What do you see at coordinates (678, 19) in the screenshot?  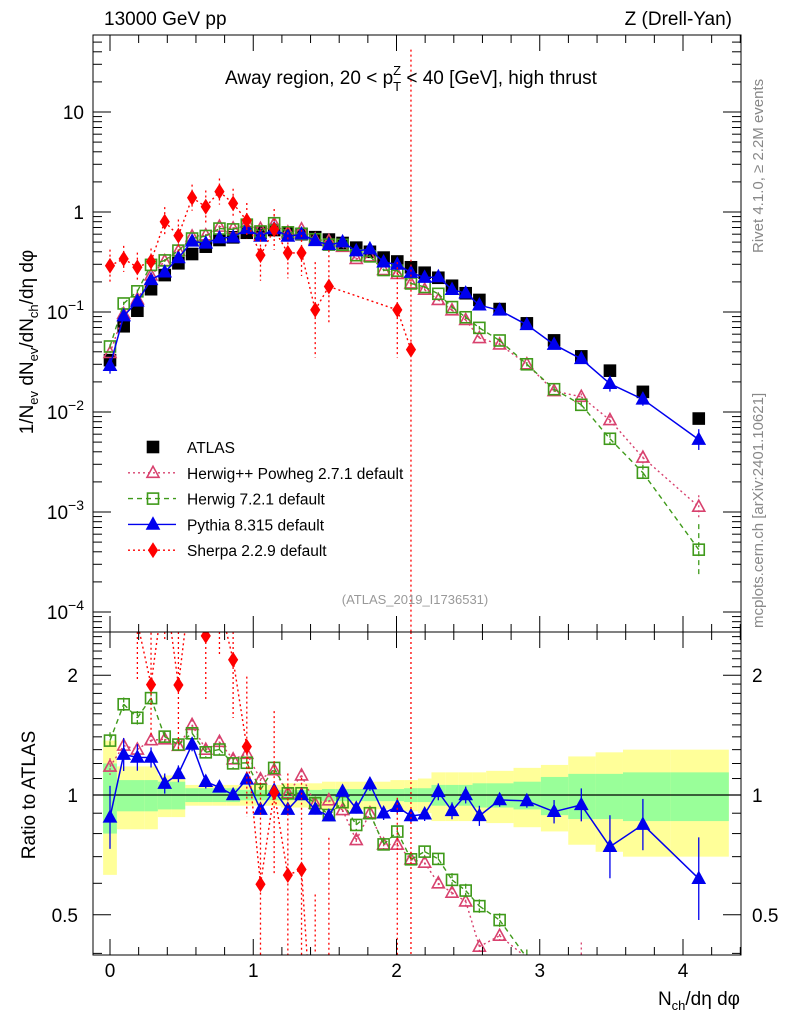 I see `header-right: Z (Drell-Yan)` at bounding box center [678, 19].